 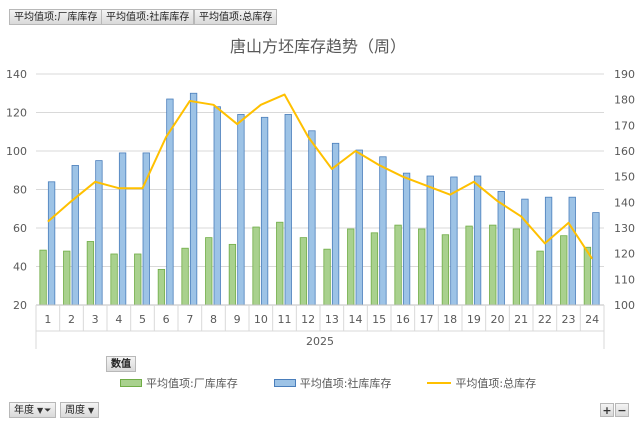 I want to click on x-tick-label: 6, so click(x=166, y=319).